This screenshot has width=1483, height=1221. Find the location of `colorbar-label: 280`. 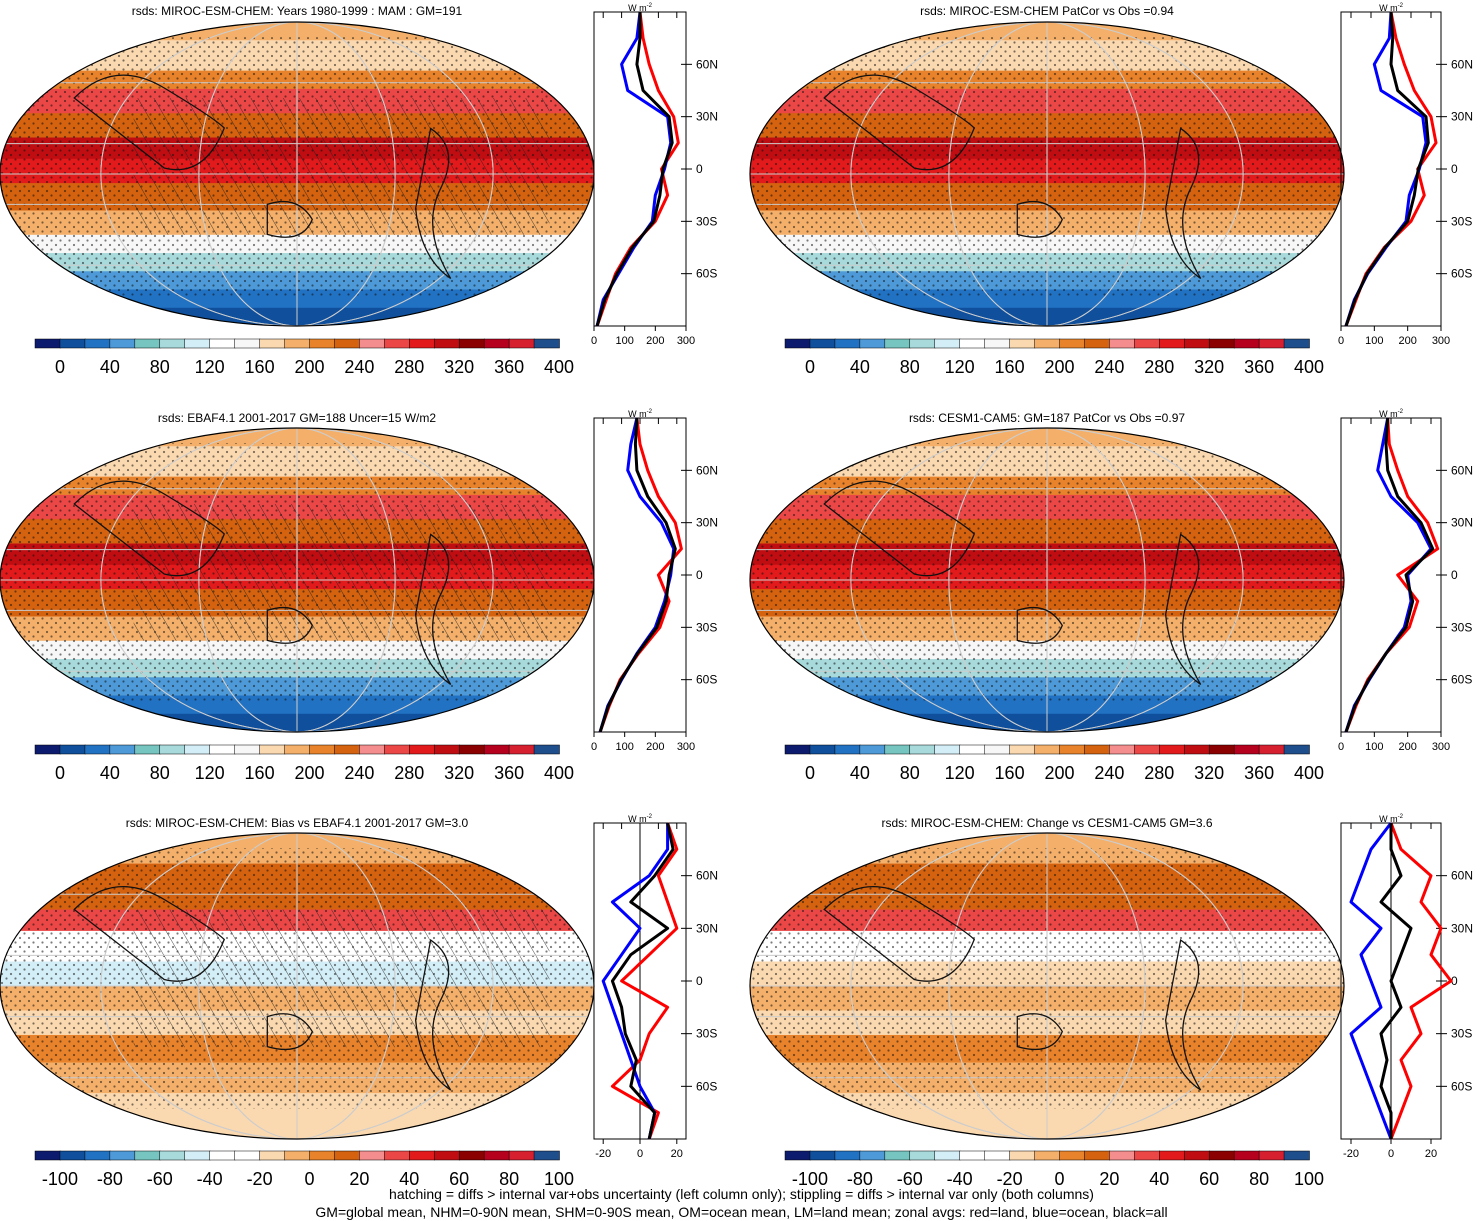

colorbar-label: 280 is located at coordinates (409, 367).